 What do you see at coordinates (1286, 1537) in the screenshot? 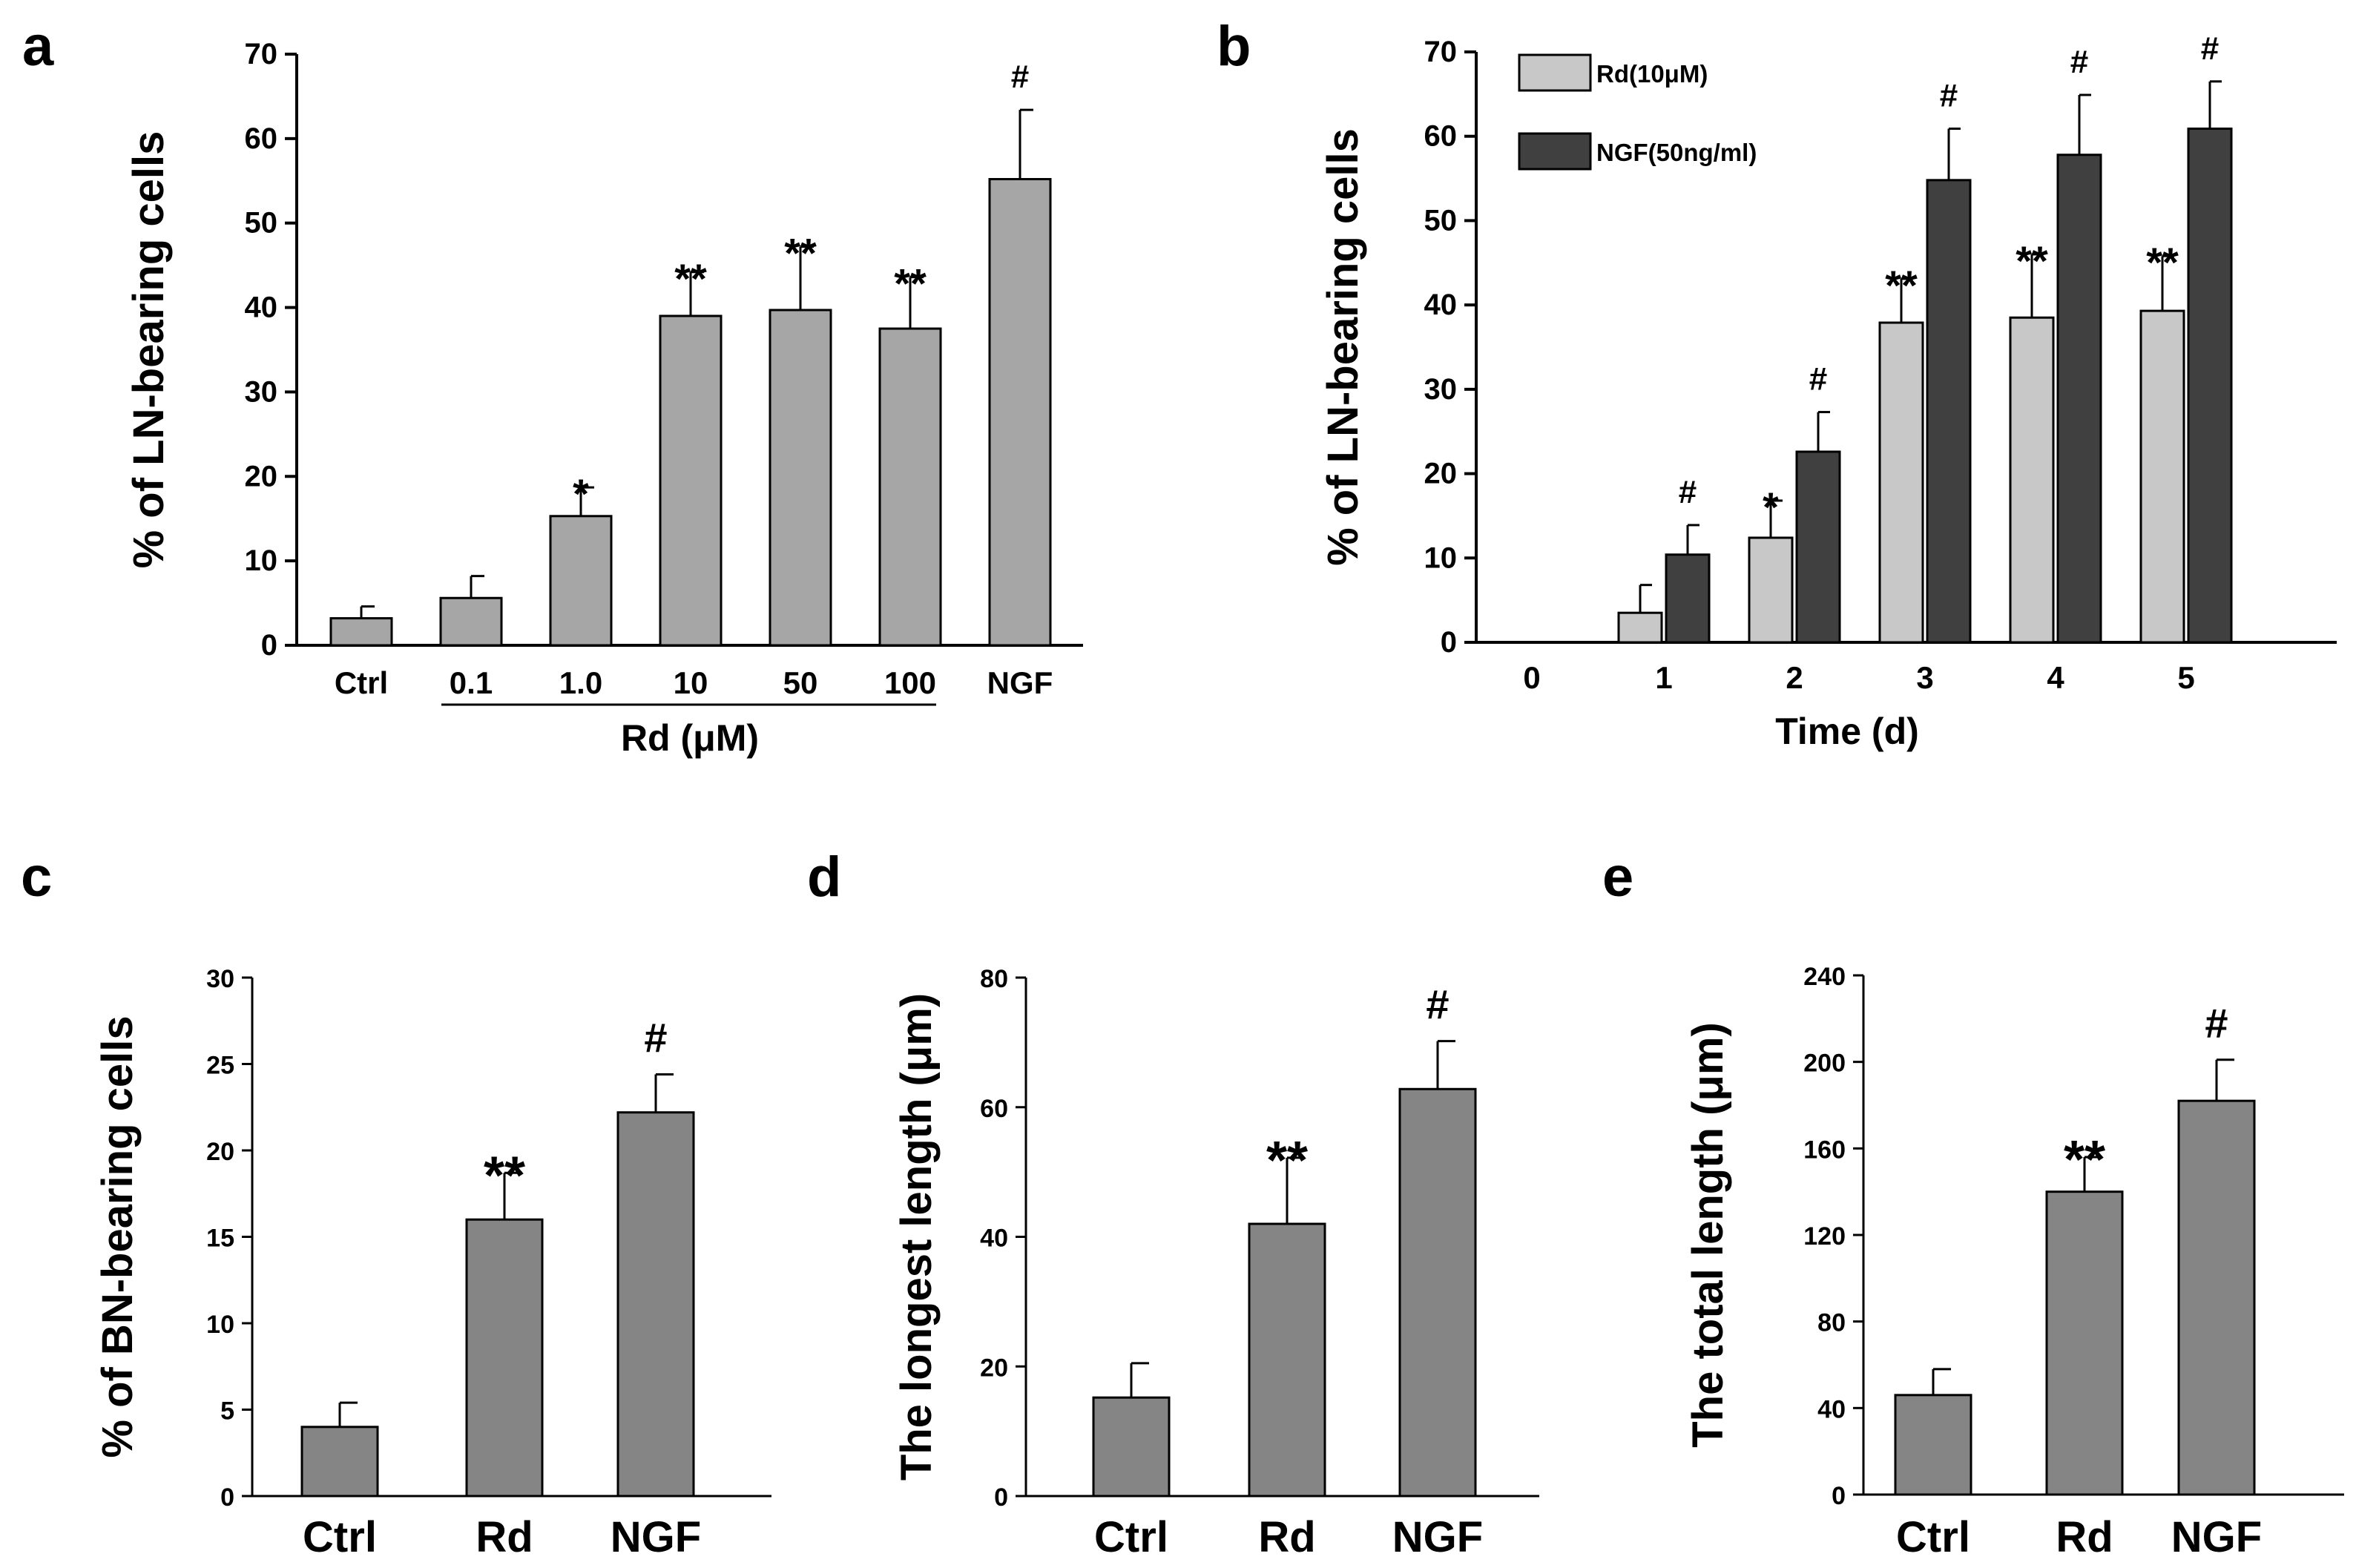
I see `x-tick-label-d: Rd` at bounding box center [1286, 1537].